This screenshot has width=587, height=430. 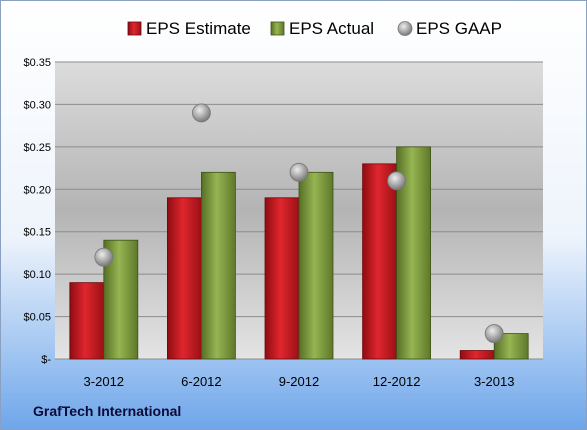 What do you see at coordinates (37, 211) in the screenshot?
I see `y-axis-ticks: $- $0.05 $0.10 $0.15 $0.20 $0.25 $0.30 $0.35` at bounding box center [37, 211].